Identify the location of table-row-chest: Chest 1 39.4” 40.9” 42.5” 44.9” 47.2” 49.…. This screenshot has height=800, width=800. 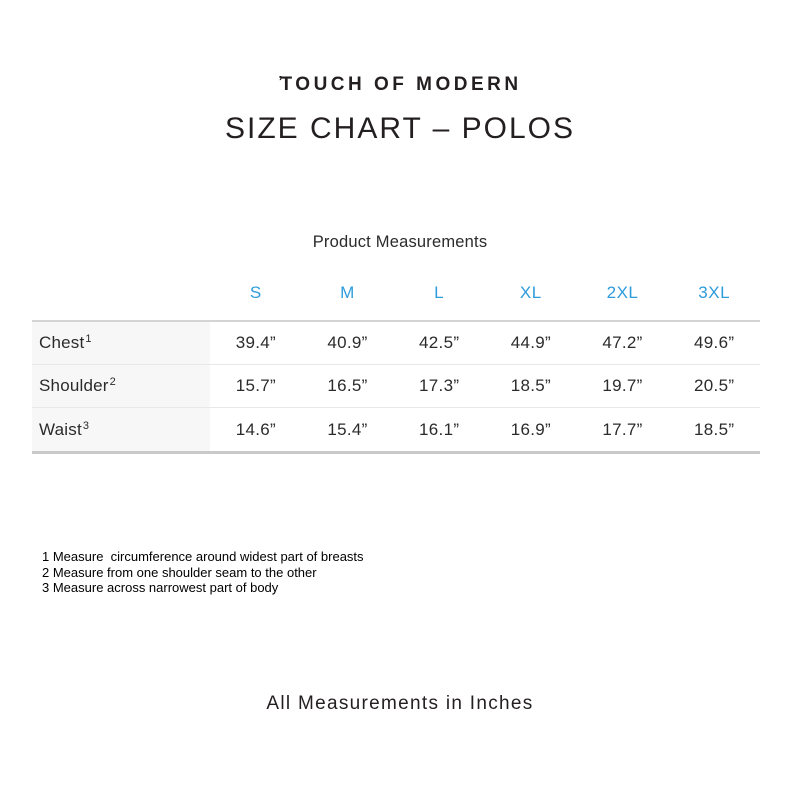
(396, 343).